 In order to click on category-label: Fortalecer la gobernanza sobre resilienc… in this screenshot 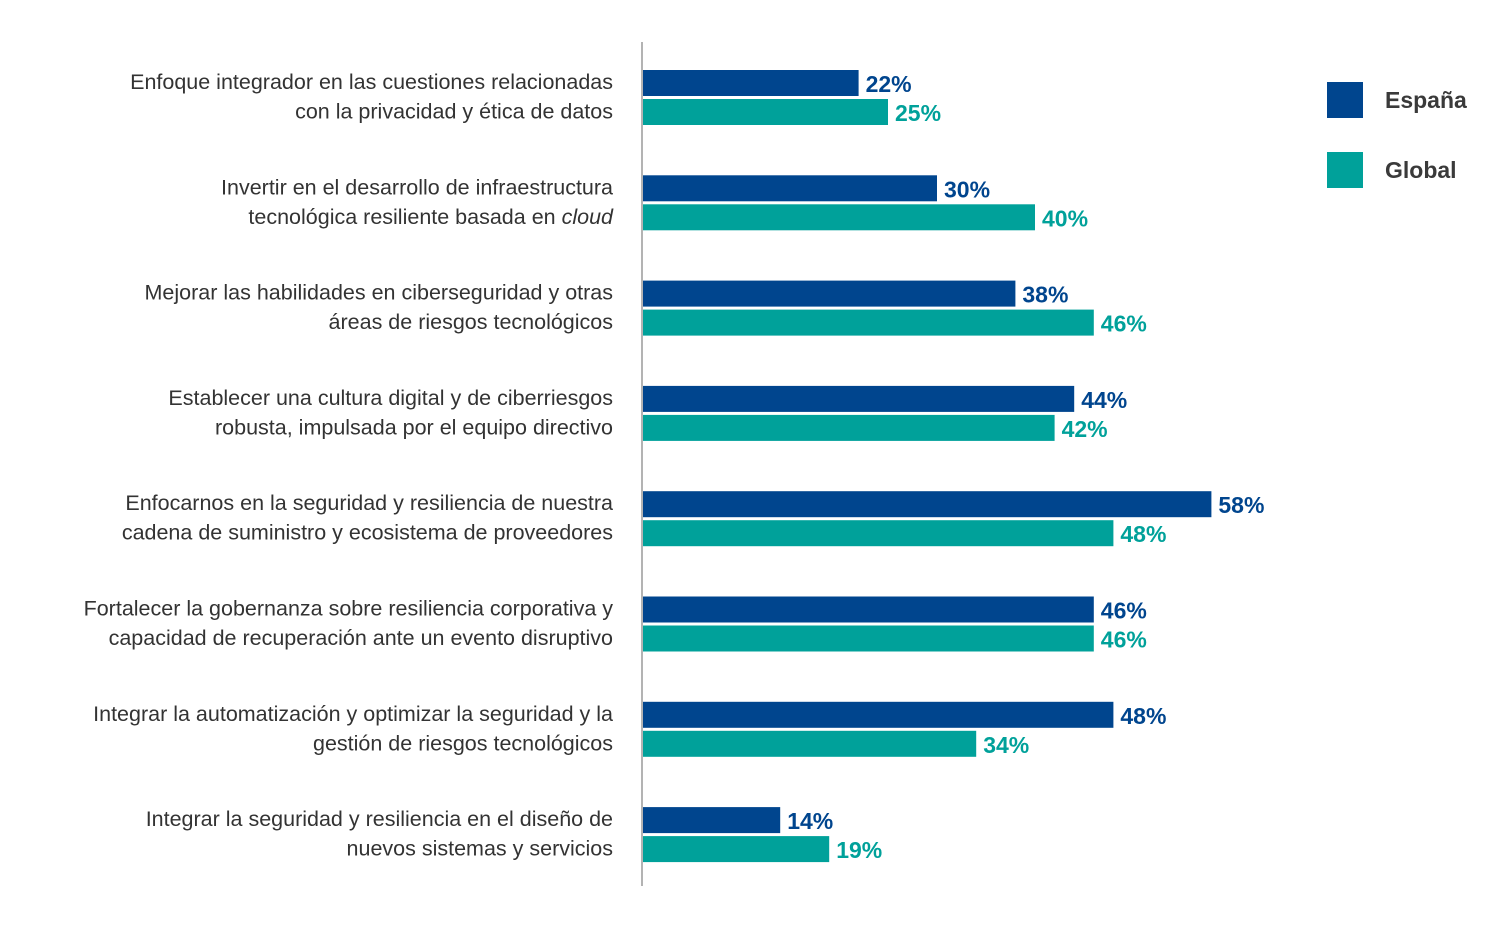, I will do `click(349, 624)`.